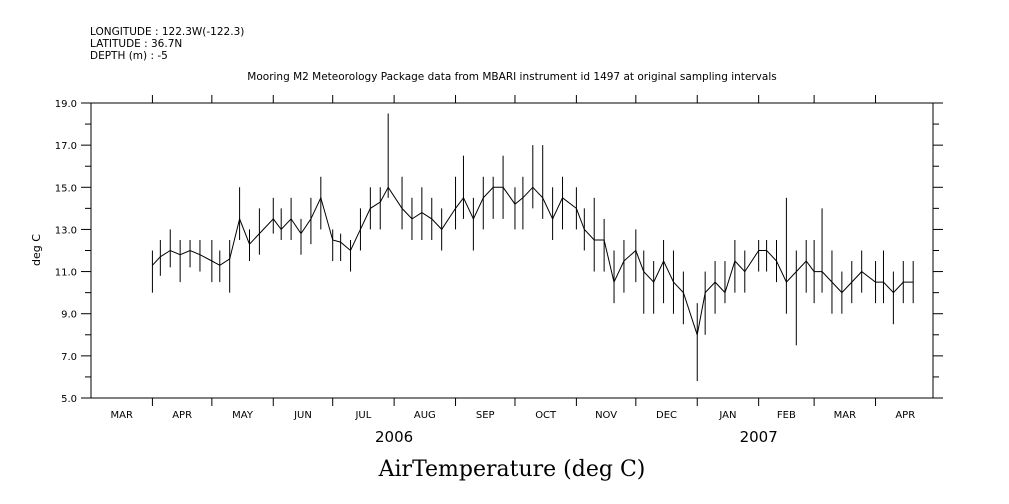  What do you see at coordinates (485, 415) in the screenshot?
I see `x-month-label: SEP` at bounding box center [485, 415].